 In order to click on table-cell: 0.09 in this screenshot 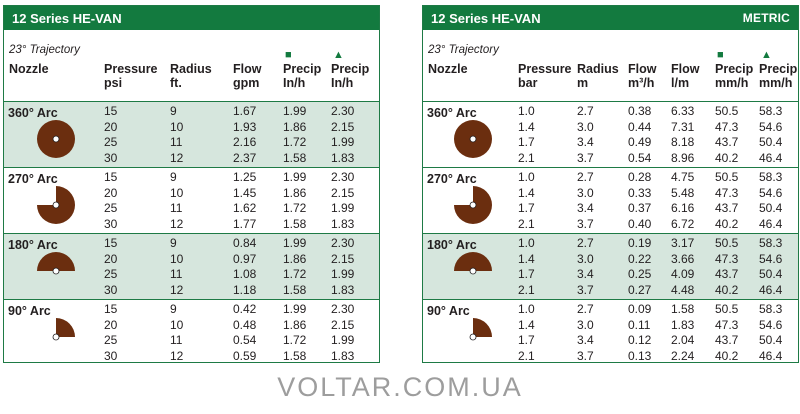, I will do `click(640, 309)`.